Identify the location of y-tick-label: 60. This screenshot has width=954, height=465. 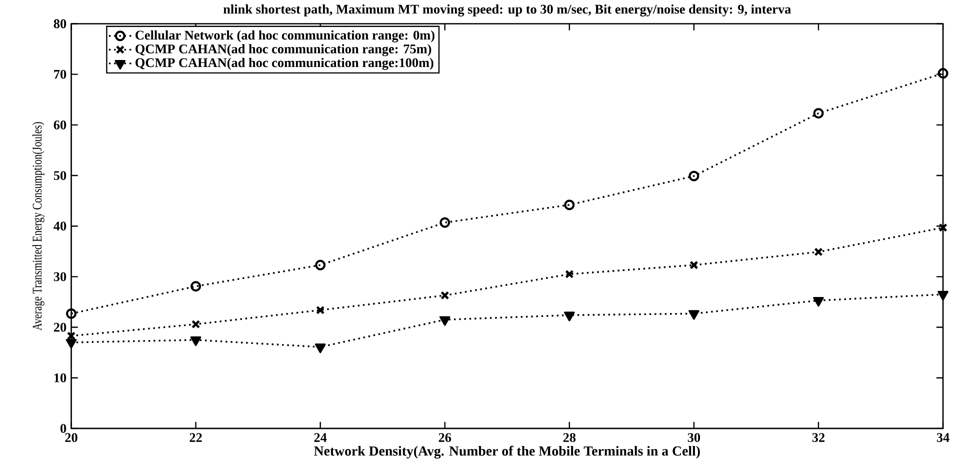
(60, 125).